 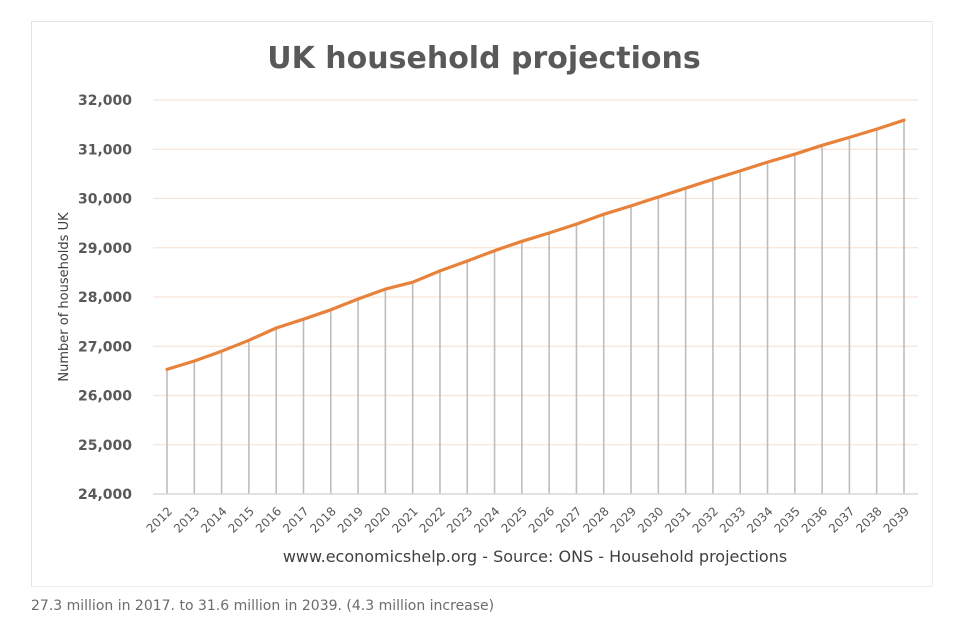 I want to click on y-tick-label: 24,000, so click(x=105, y=495).